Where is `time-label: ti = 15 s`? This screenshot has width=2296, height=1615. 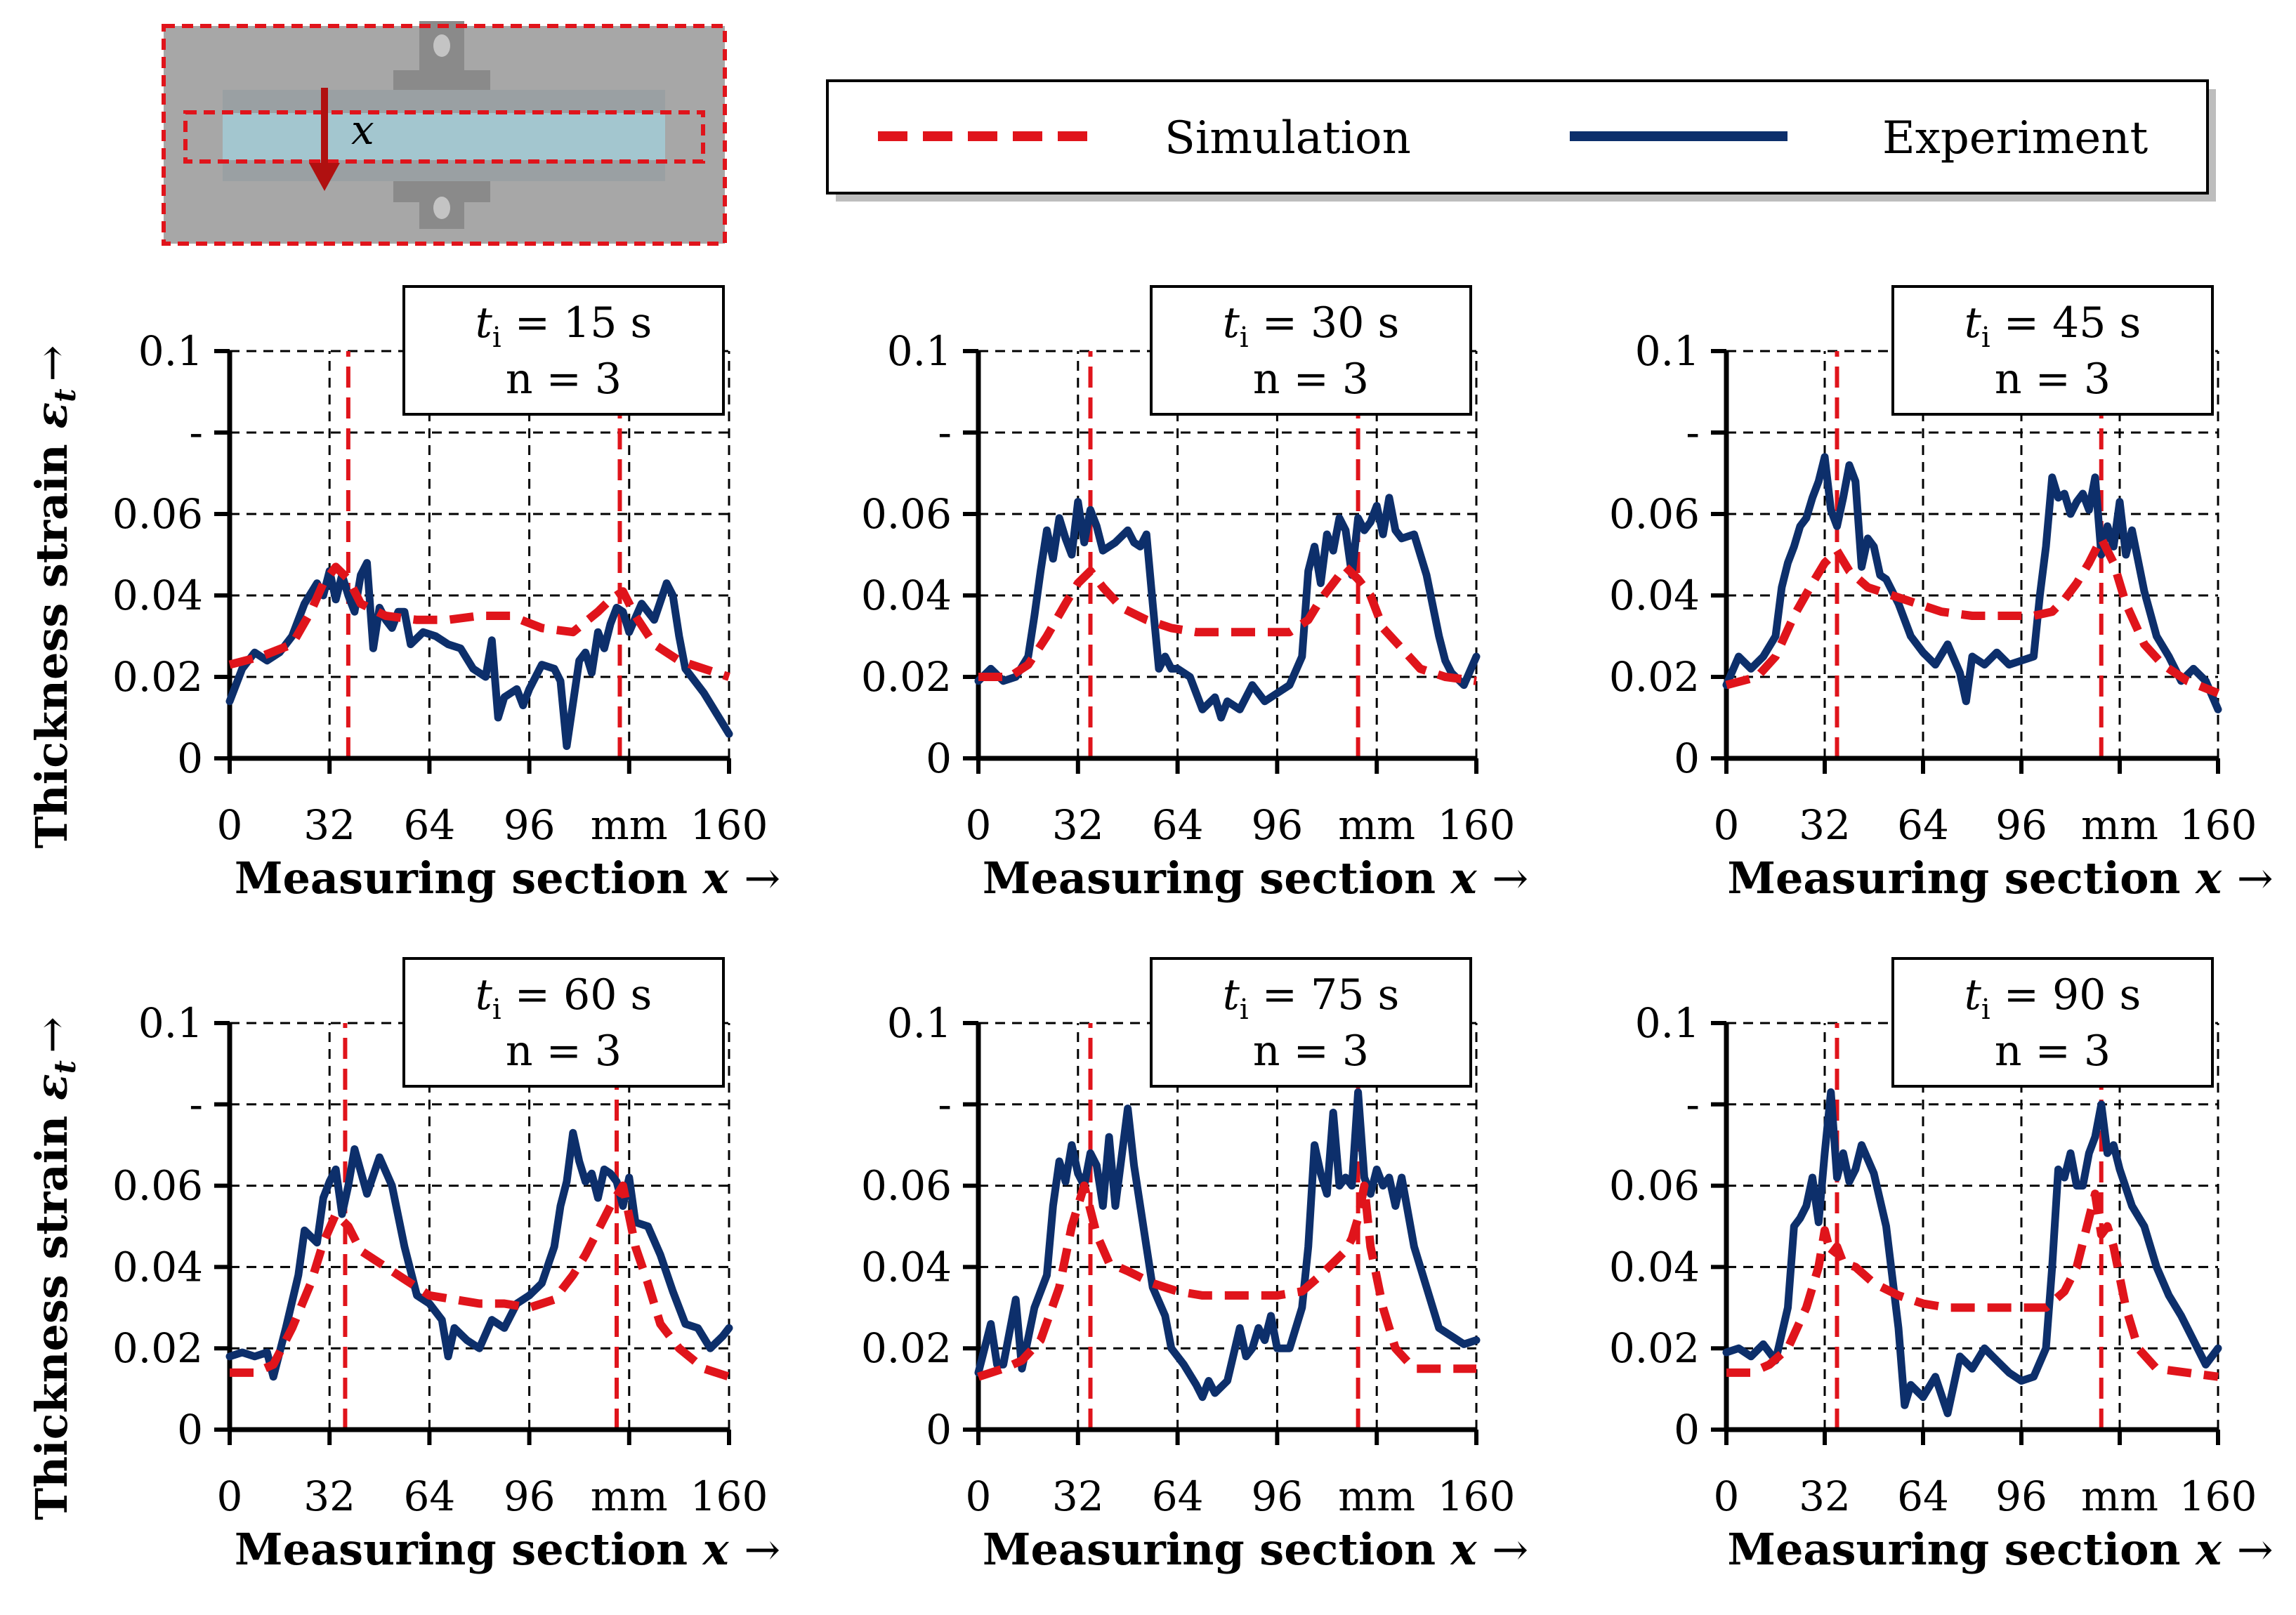 time-label: ti = 15 s is located at coordinates (563, 326).